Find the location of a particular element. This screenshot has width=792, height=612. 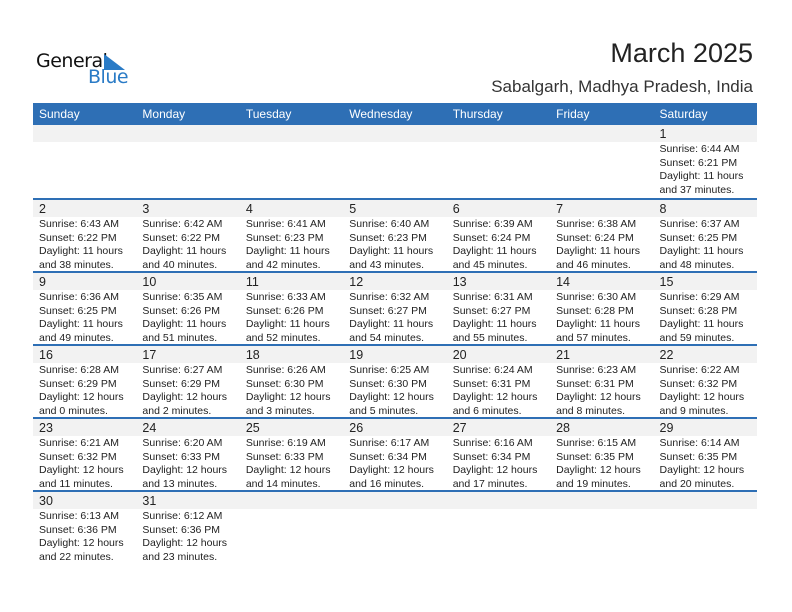

sunset-text: Sunset: 6:24 PM is located at coordinates (491, 237).